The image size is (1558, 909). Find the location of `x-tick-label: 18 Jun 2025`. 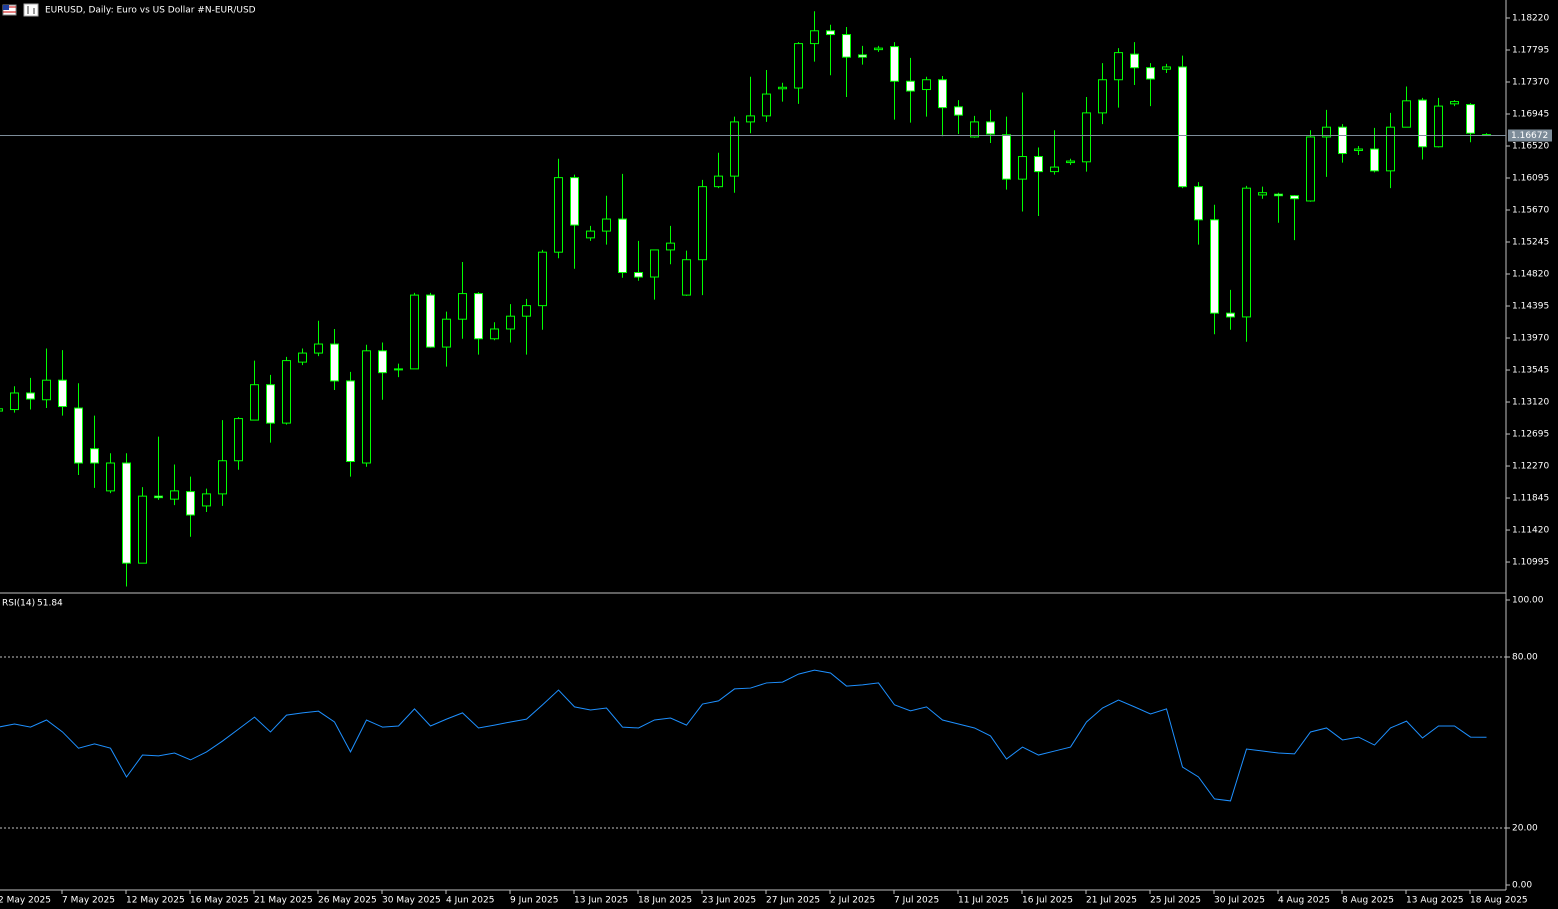

x-tick-label: 18 Jun 2025 is located at coordinates (665, 901).